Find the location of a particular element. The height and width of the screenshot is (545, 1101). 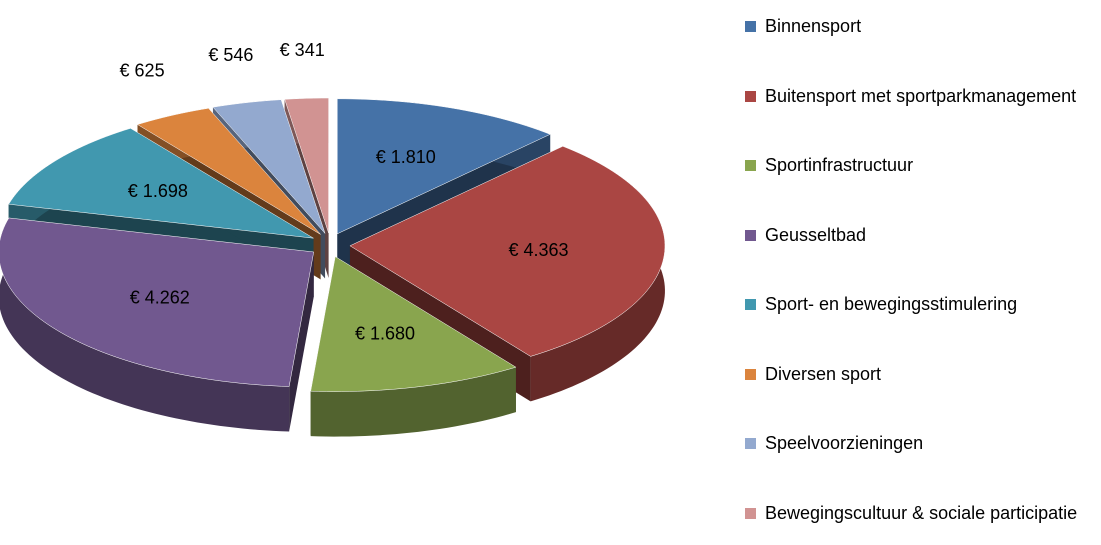

legend-item: Sportinfrastructuur is located at coordinates (915, 165).